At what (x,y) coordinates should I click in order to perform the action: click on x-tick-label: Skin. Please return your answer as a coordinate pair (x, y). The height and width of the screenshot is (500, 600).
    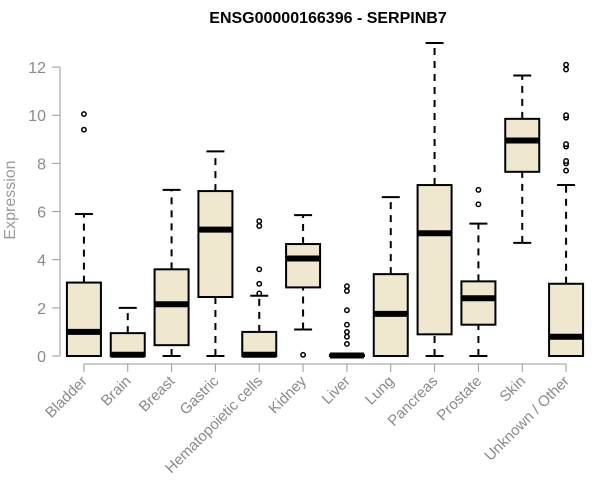
    Looking at the image, I should click on (512, 389).